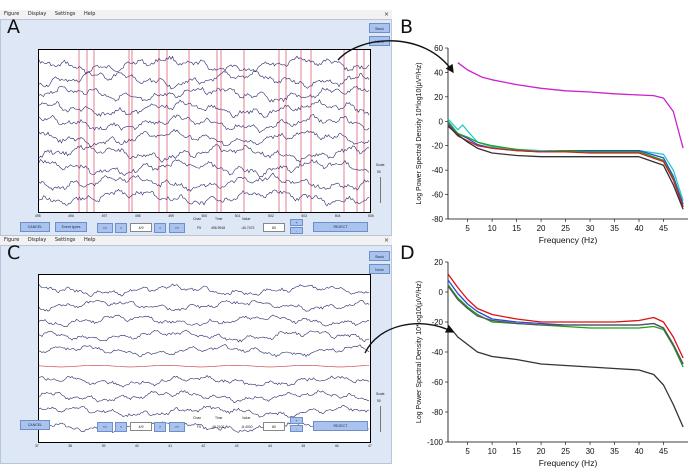 This screenshot has width=698, height=474. What do you see at coordinates (177, 427) in the screenshot?
I see `nav-last-bottom: >>` at bounding box center [177, 427].